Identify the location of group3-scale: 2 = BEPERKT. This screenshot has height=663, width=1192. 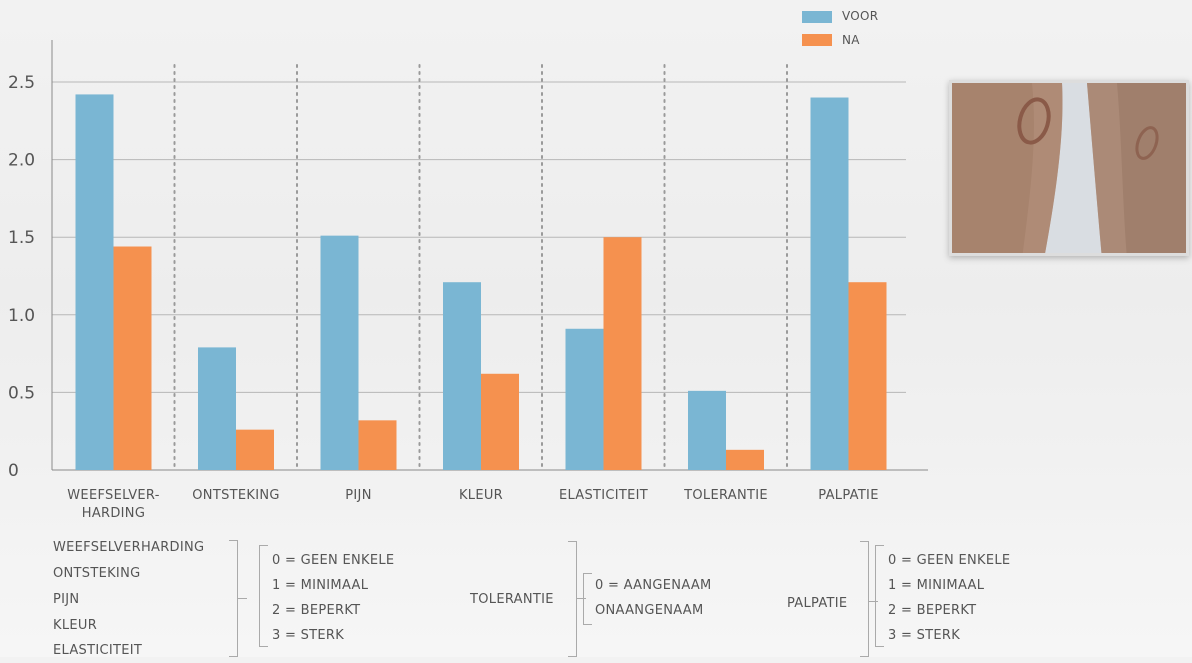
(932, 610).